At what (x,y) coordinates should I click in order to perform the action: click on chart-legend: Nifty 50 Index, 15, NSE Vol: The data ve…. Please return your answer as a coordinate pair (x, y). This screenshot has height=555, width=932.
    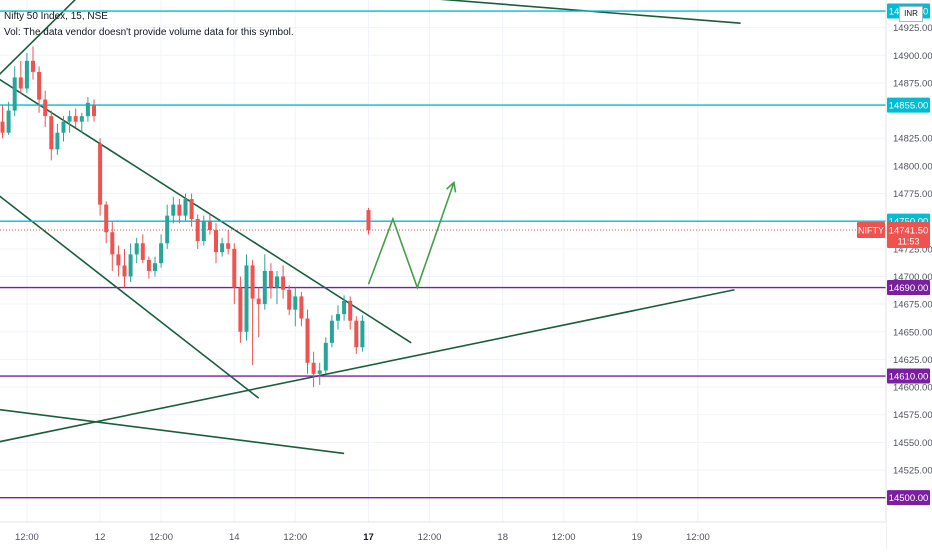
    Looking at the image, I should click on (149, 25).